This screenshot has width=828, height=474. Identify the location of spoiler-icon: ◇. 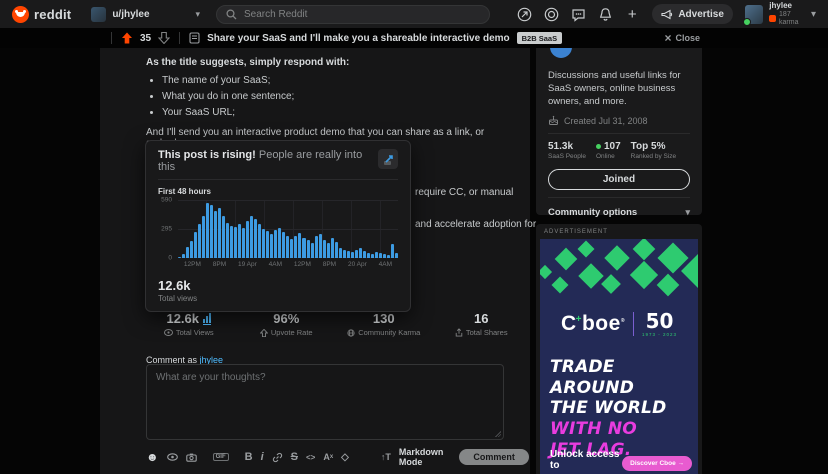
(345, 457).